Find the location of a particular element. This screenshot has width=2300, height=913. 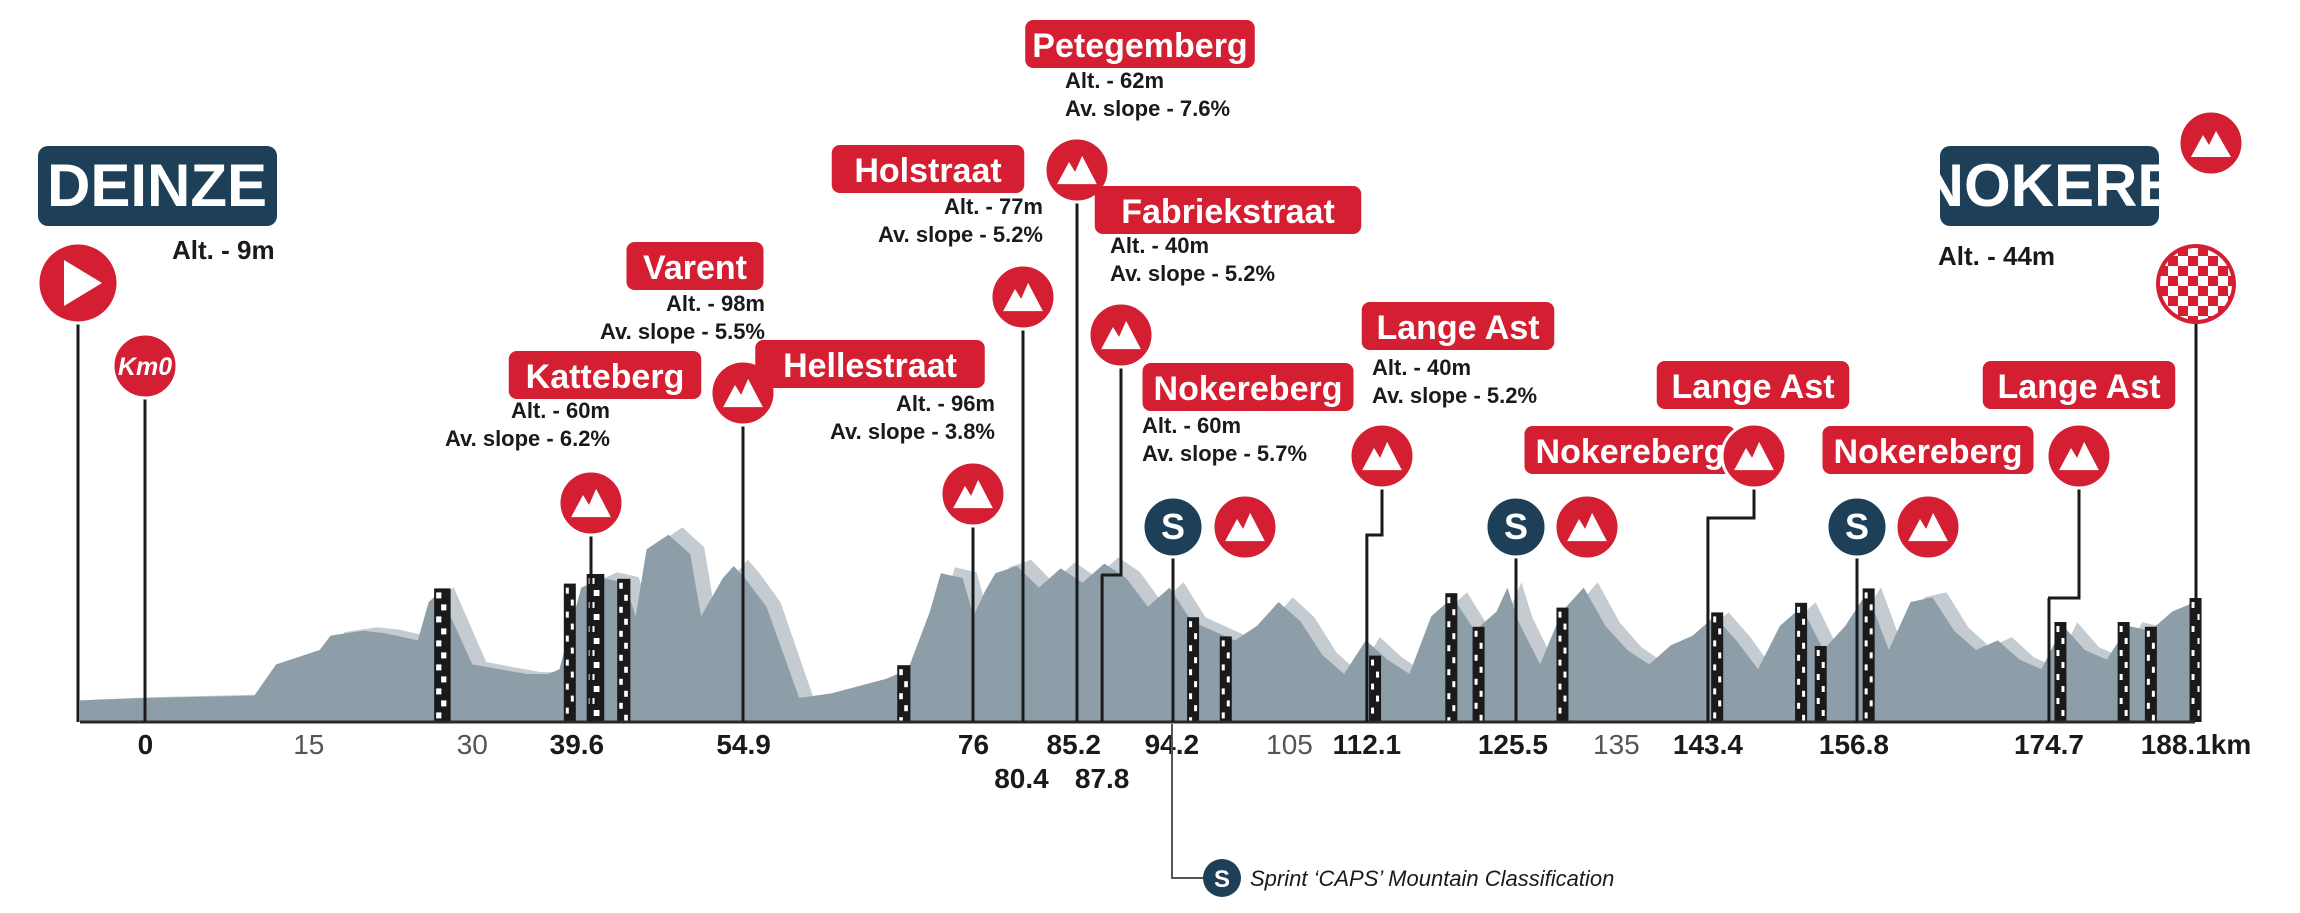

climb-altitude: Alt. - 96m is located at coordinates (945, 403).